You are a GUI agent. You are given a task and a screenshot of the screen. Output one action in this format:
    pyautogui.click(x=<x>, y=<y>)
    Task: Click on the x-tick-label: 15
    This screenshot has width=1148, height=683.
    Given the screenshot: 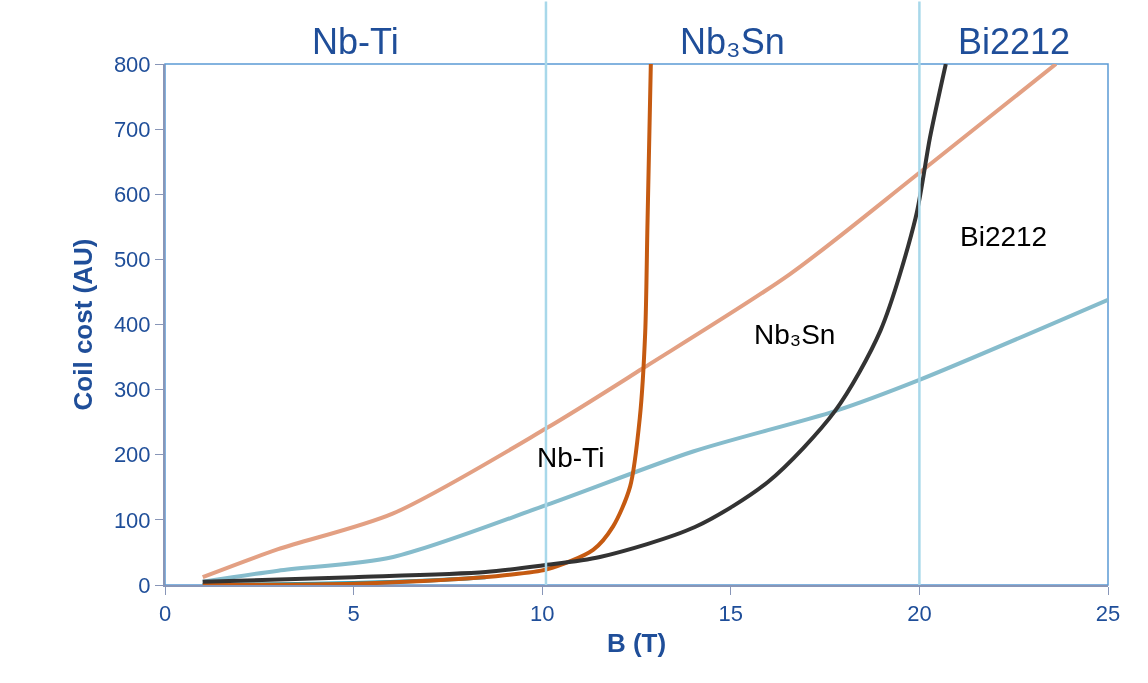 What is the action you would take?
    pyautogui.click(x=731, y=614)
    